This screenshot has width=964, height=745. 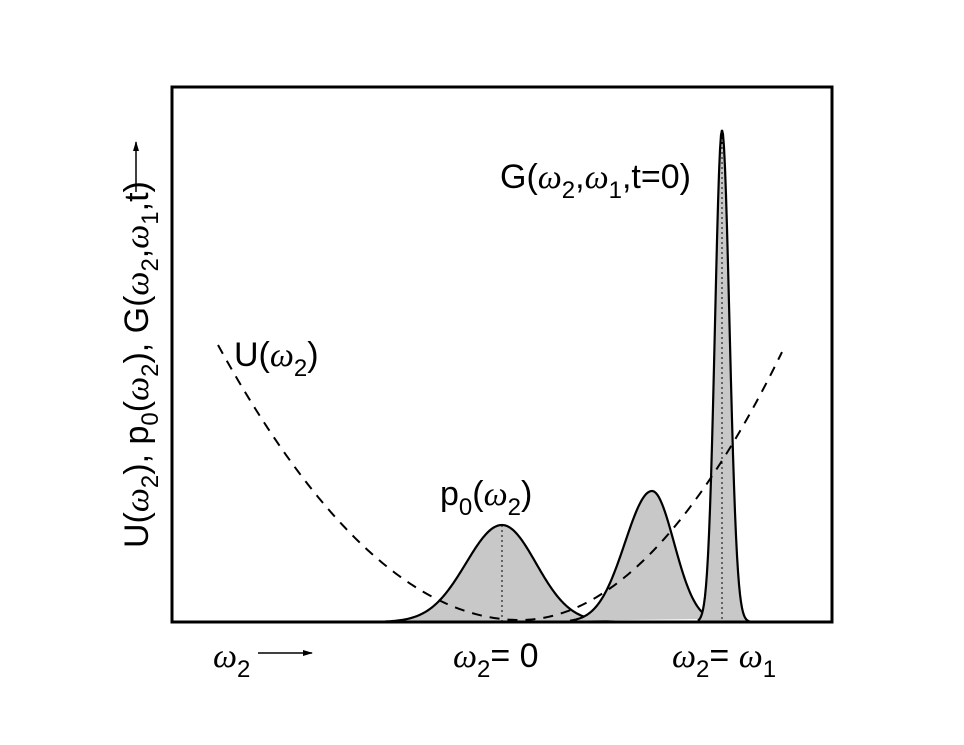 What do you see at coordinates (519, 177) in the screenshot?
I see `label-text: G(` at bounding box center [519, 177].